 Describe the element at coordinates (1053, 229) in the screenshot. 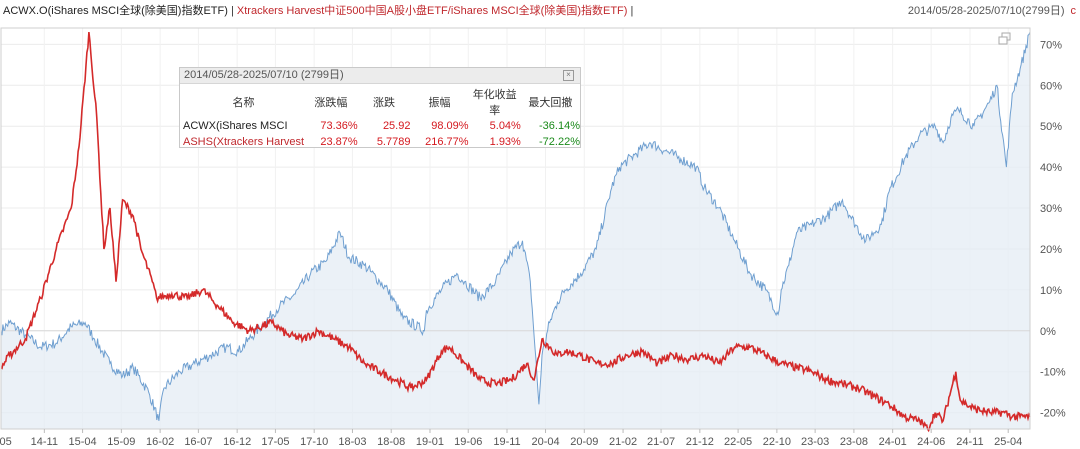

I see `y-axis-ticks: -20% -10% 0% 10% 20% 30% 40% 50% 60% 70%` at that location.